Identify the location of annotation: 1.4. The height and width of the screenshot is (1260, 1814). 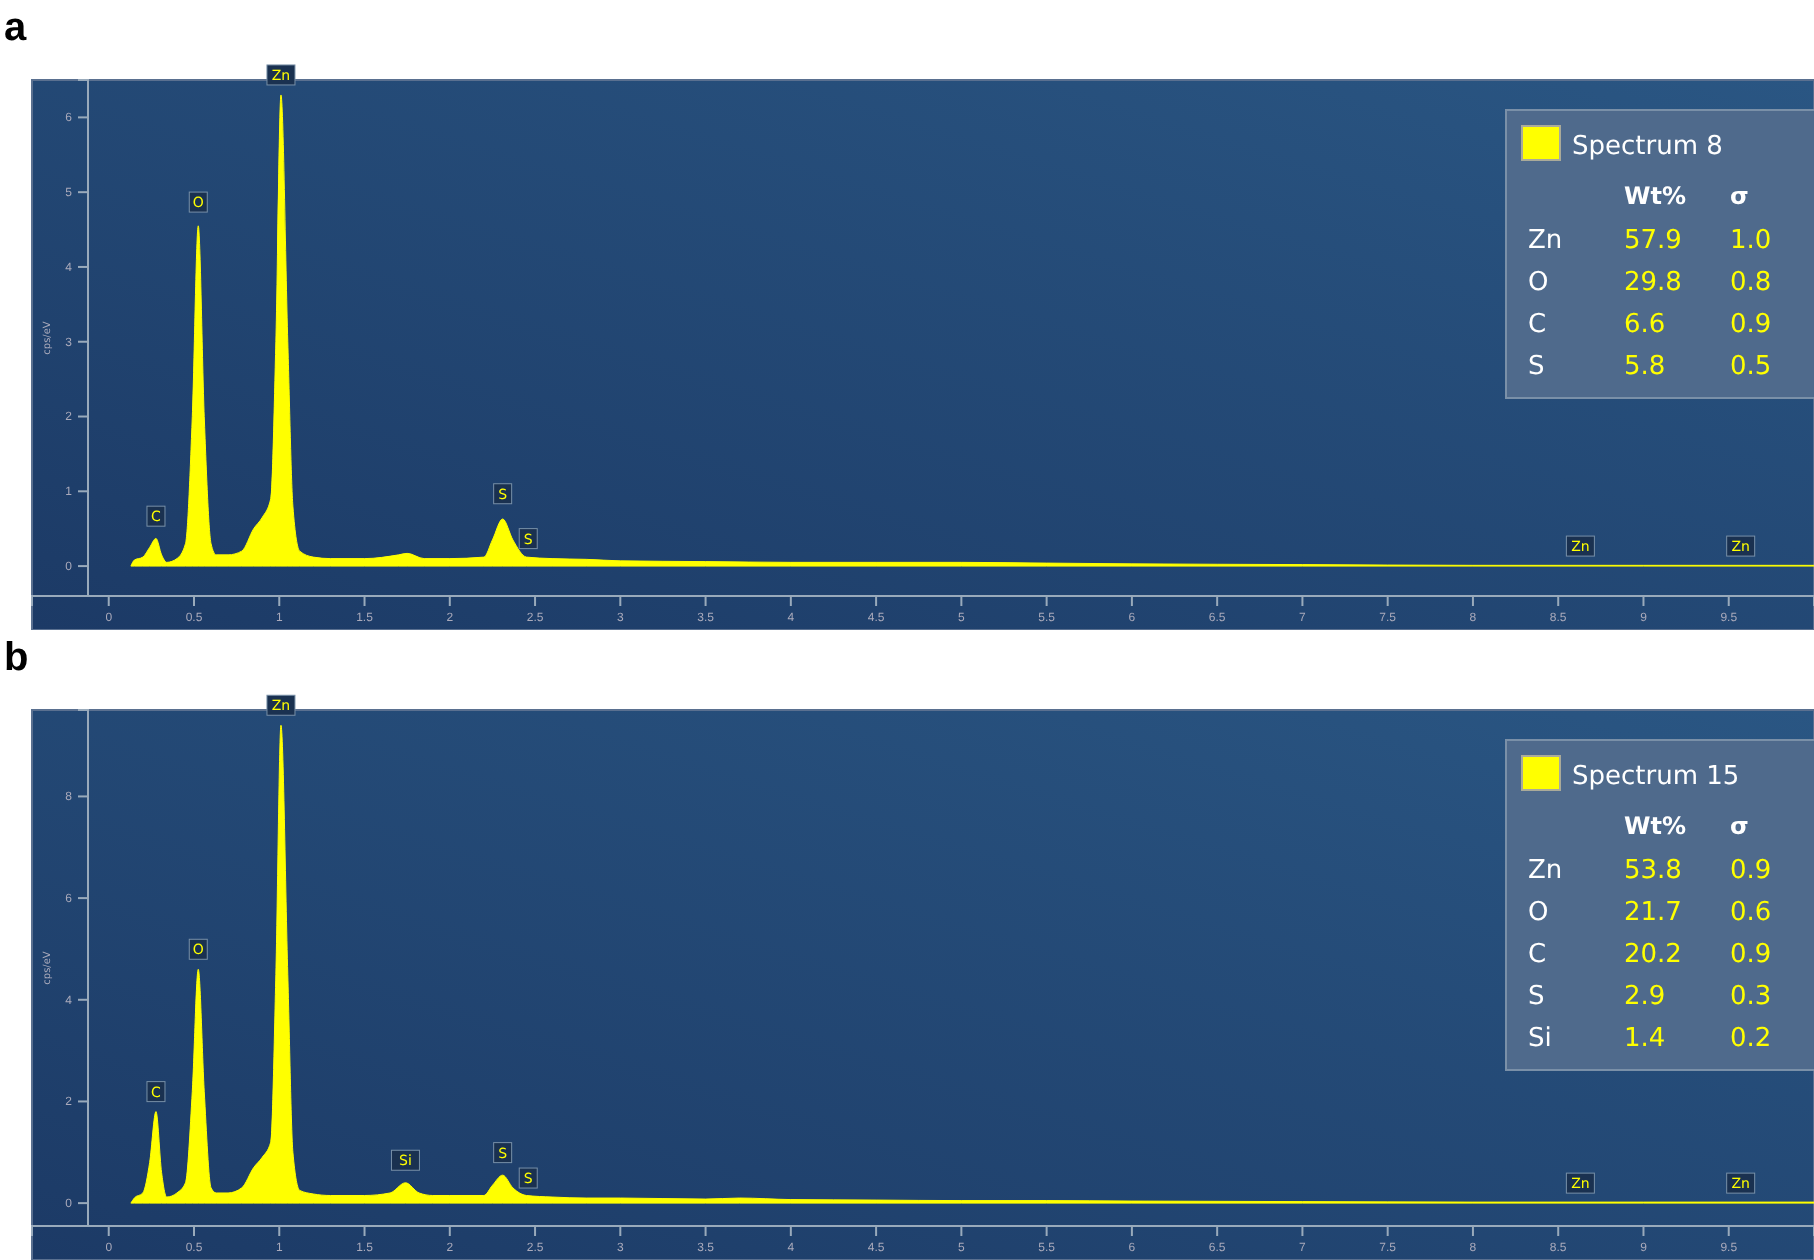
(1645, 1039).